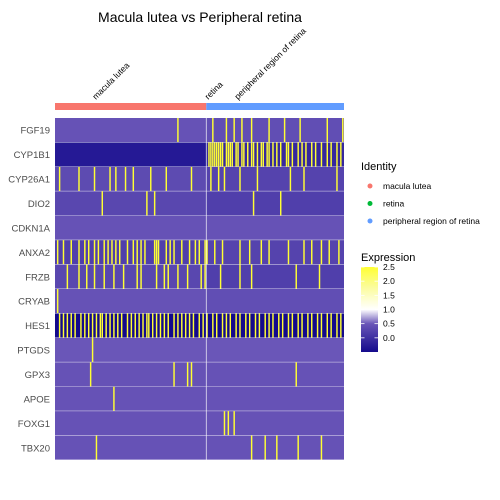  I want to click on identity-legend-label: retina, so click(394, 204).